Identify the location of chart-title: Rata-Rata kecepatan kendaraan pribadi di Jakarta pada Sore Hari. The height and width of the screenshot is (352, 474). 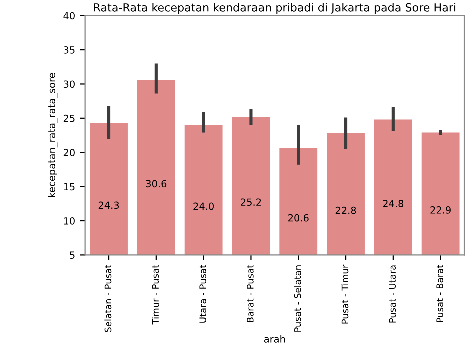
(275, 8).